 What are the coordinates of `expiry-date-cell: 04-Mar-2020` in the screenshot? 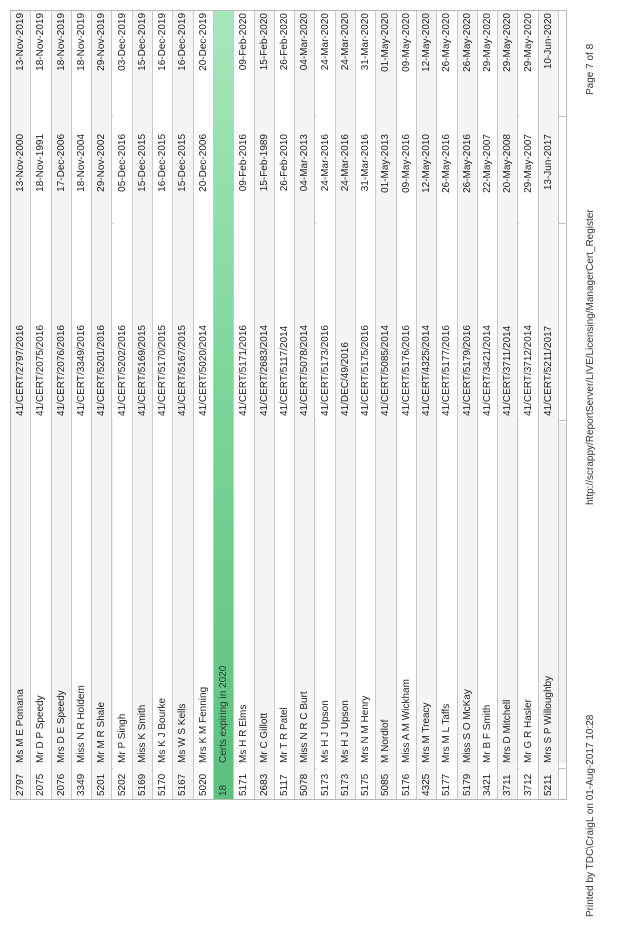 It's located at (305, 42).